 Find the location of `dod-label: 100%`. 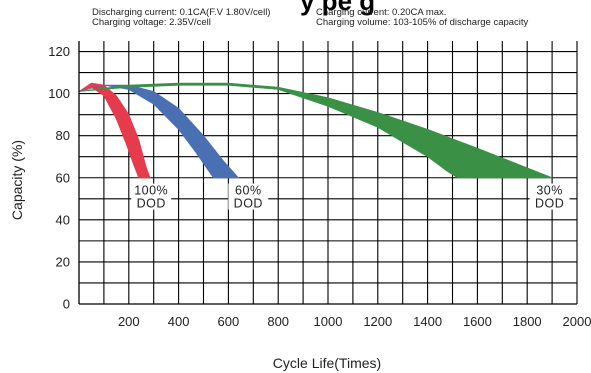

dod-label: 100% is located at coordinates (151, 191).